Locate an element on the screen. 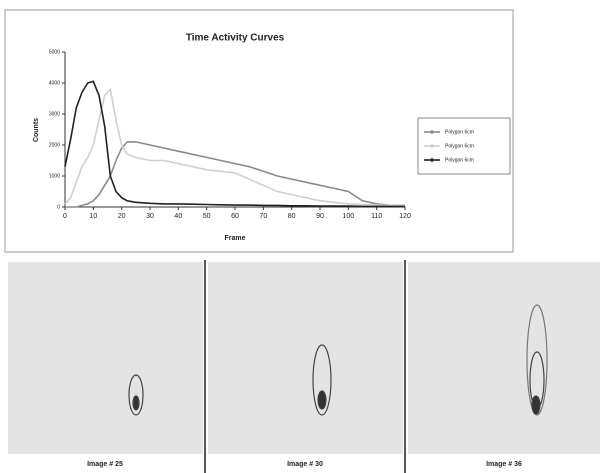 This screenshot has height=473, width=600. x-tick-label: 20 is located at coordinates (122, 216).